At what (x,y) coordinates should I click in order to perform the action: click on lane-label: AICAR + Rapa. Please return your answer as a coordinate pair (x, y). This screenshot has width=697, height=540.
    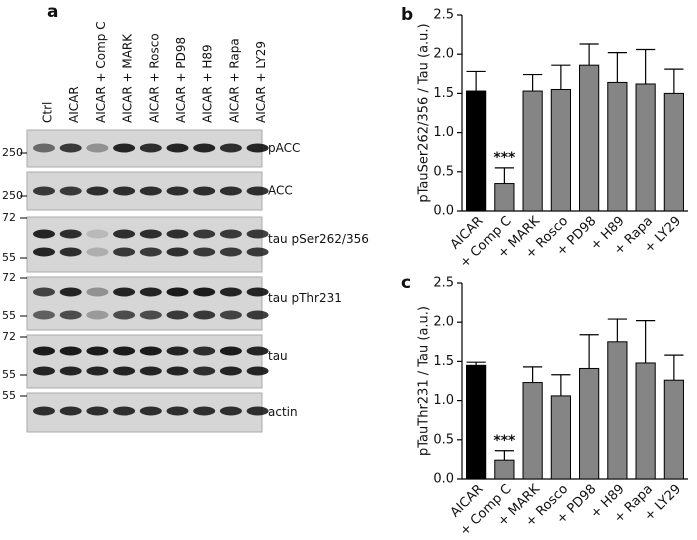
    Looking at the image, I should click on (234, 80).